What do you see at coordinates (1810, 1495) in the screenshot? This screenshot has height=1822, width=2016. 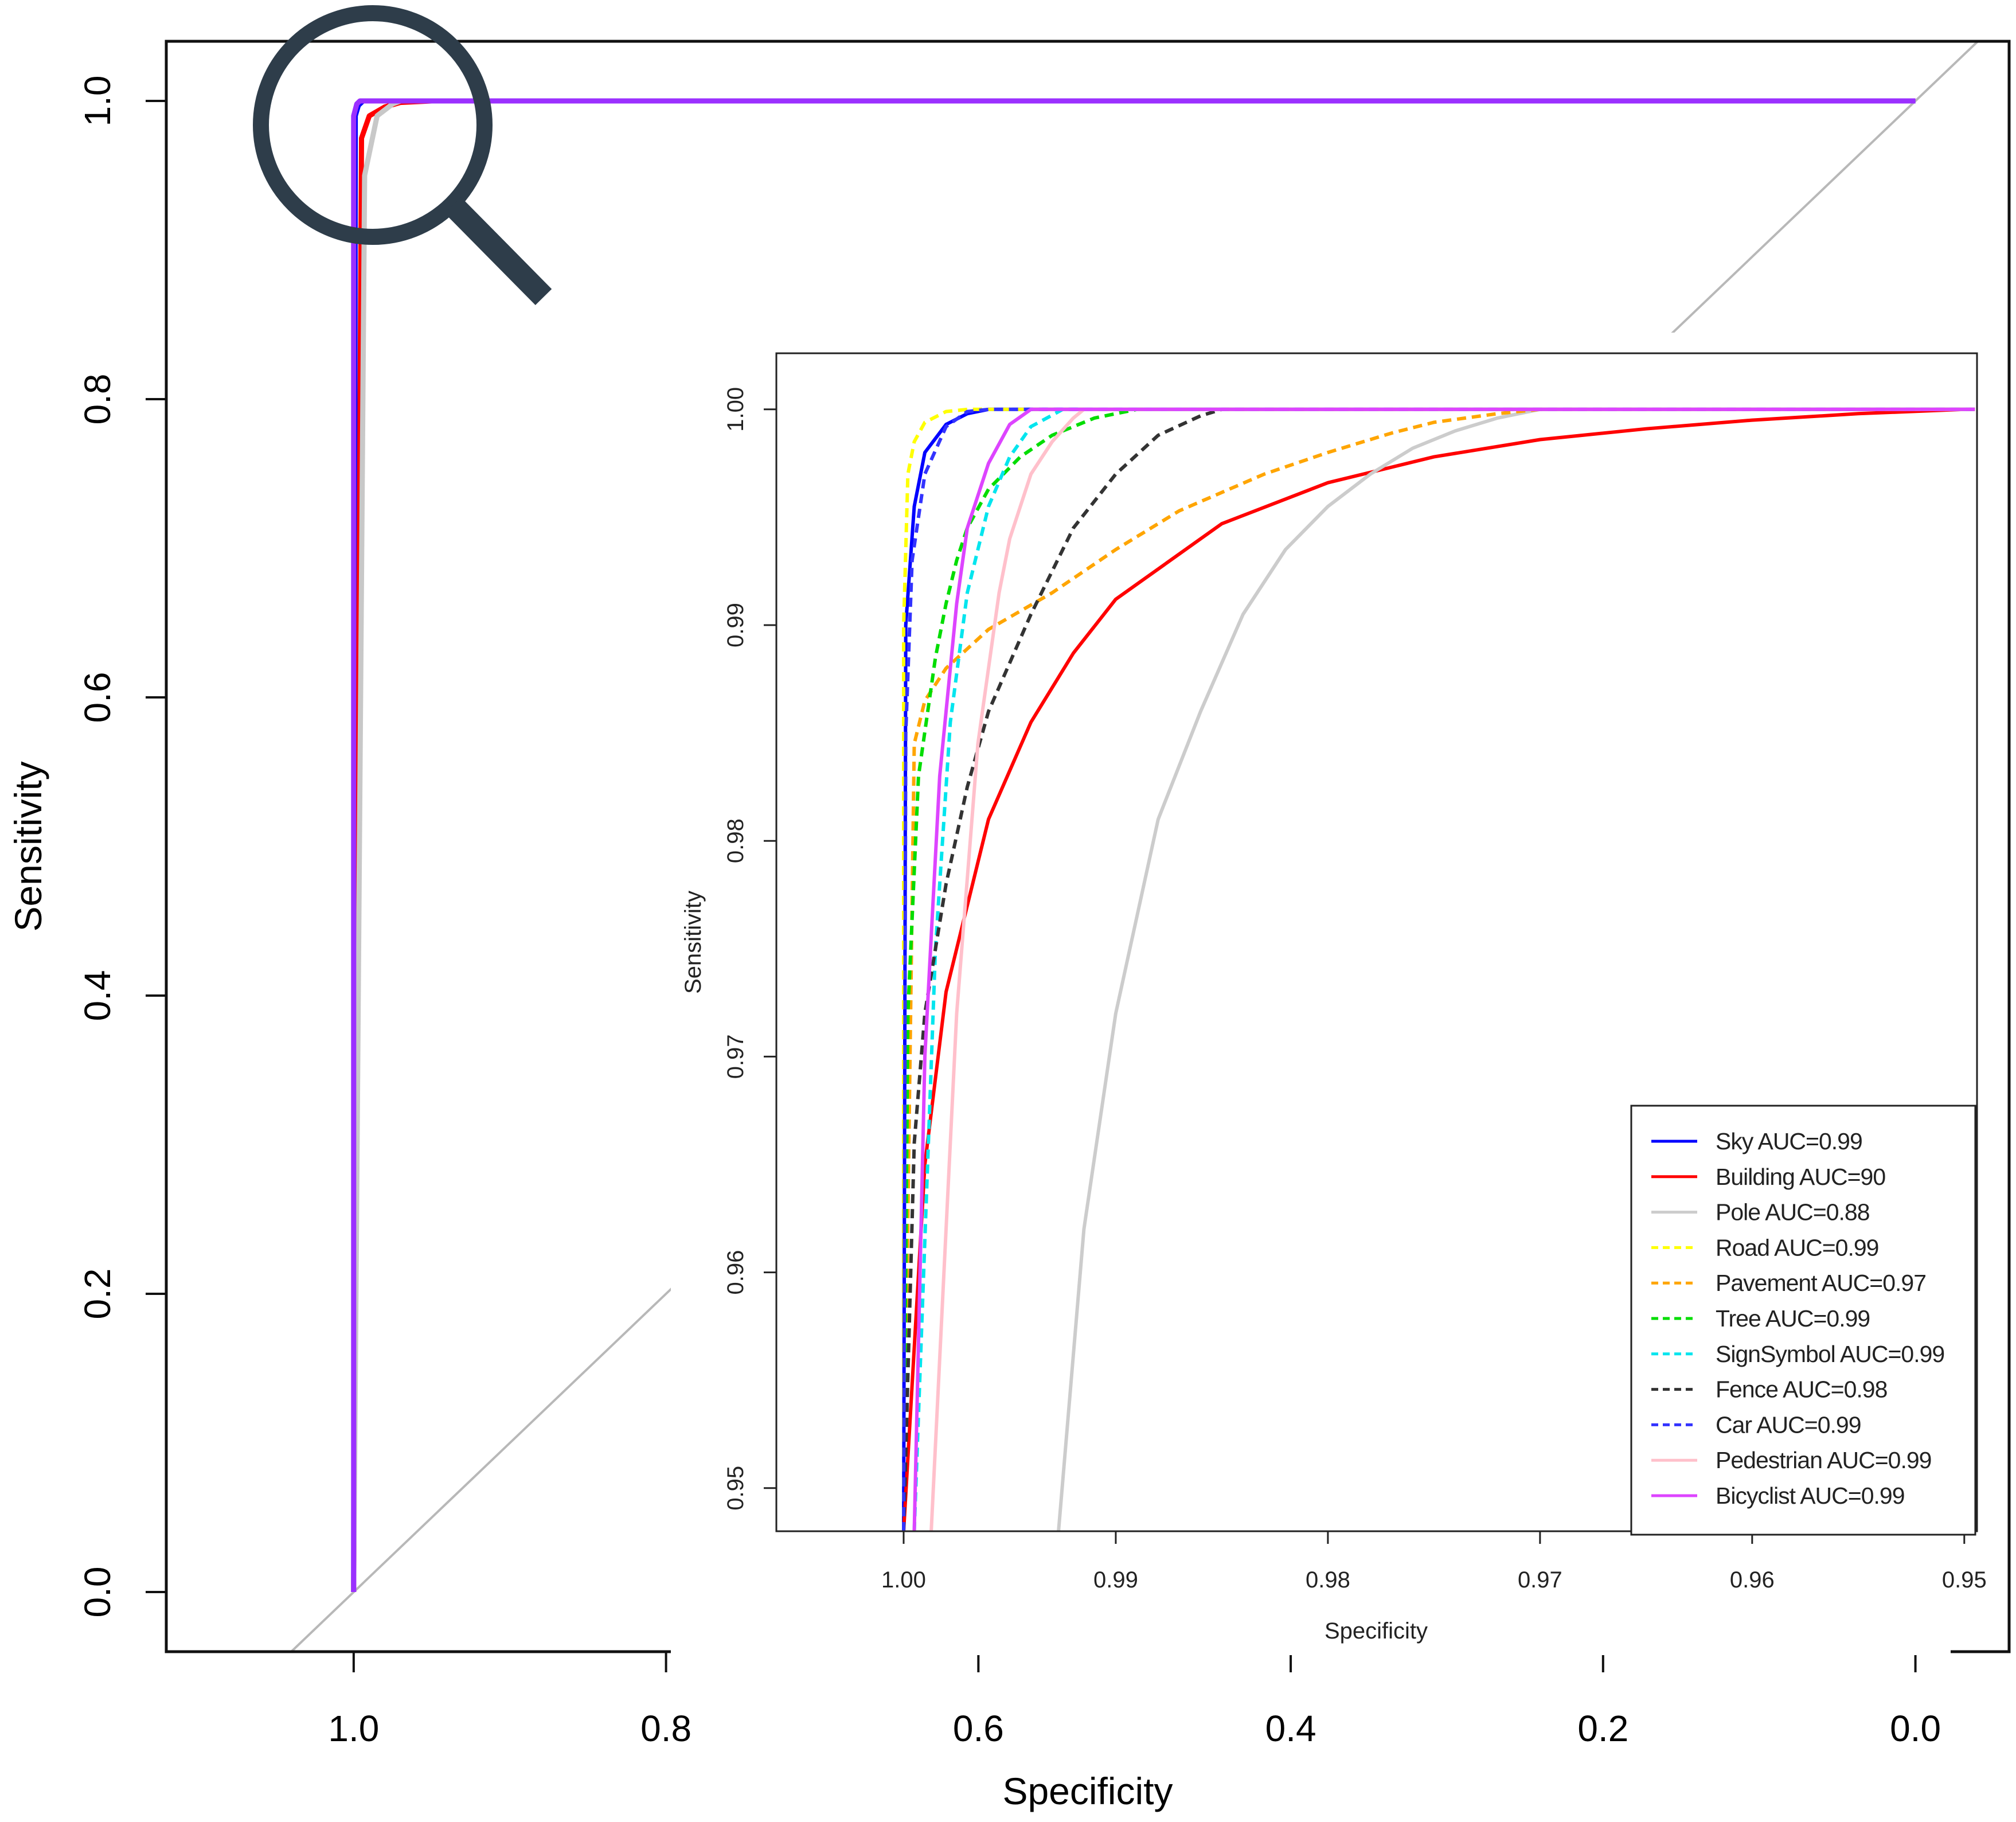 I see `legend-label: Bicyclist AUC=0.99` at bounding box center [1810, 1495].